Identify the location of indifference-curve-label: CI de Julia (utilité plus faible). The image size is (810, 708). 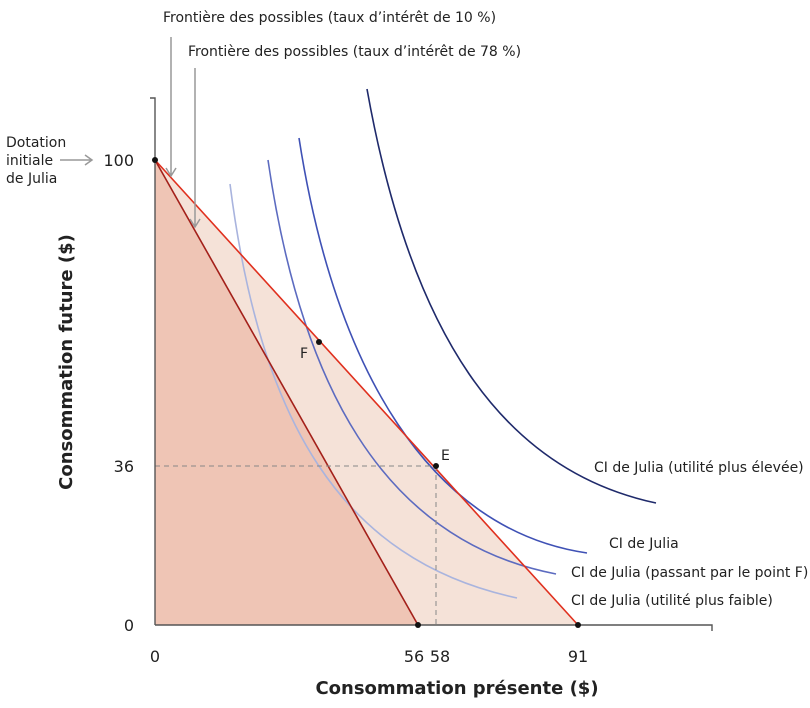
(672, 601).